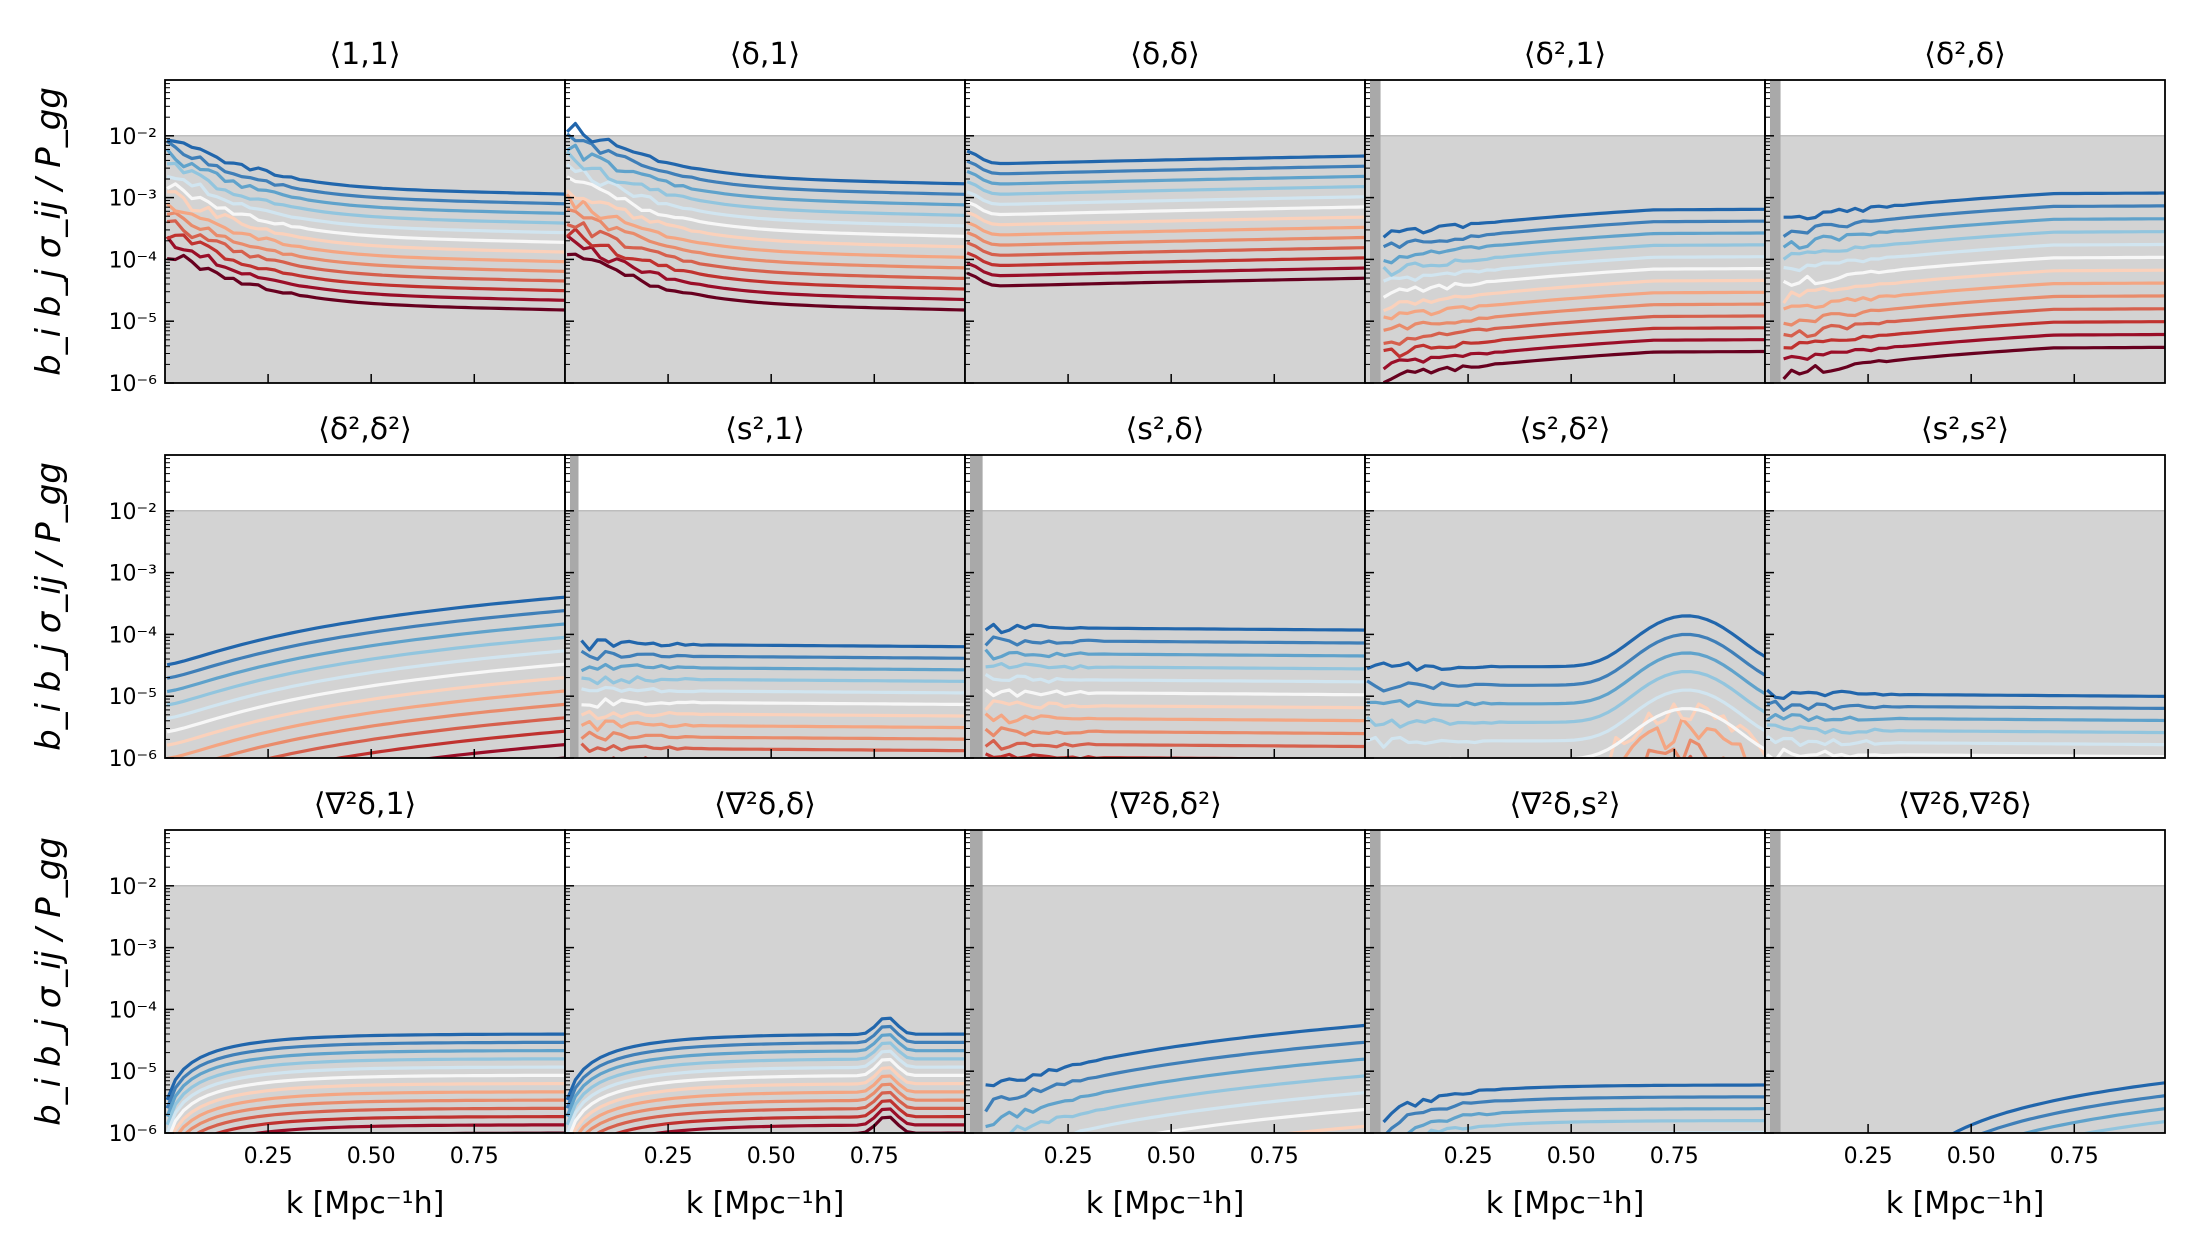 The width and height of the screenshot is (2200, 1260). I want to click on y-axis-label: b_i b_j σ_ij / P_gg, so click(49, 606).